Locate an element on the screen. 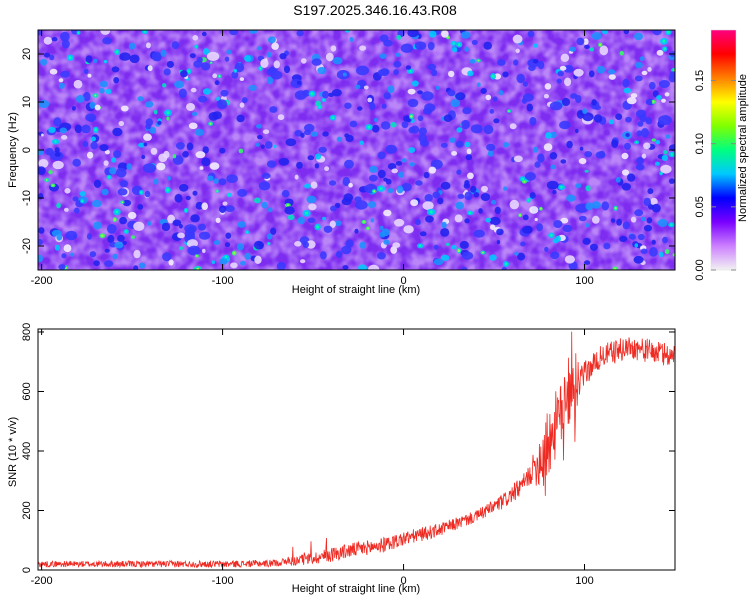 This screenshot has width=750, height=600. y-tick-label: 200 is located at coordinates (27, 510).